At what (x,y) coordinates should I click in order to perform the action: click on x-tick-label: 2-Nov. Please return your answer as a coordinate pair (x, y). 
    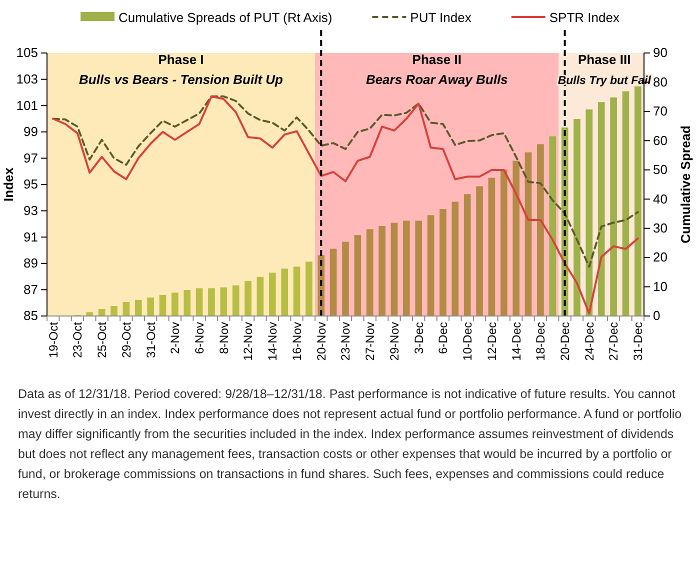
    Looking at the image, I should click on (175, 338).